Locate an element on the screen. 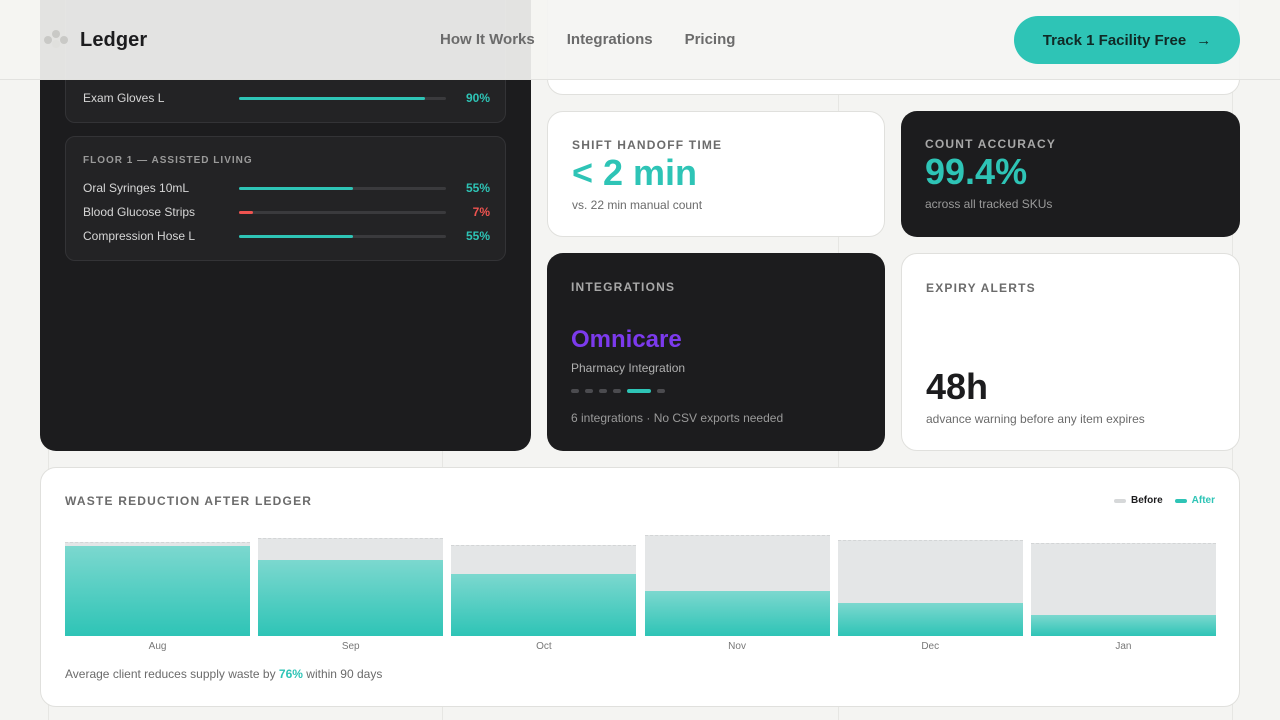 The height and width of the screenshot is (720, 1280). brand-name: Ledger is located at coordinates (114, 39).